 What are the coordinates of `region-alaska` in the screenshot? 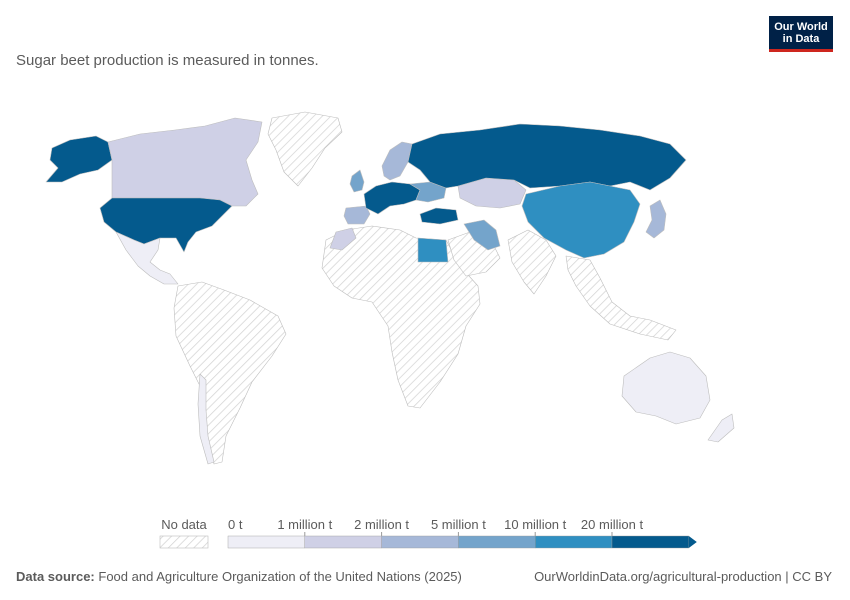 It's located at (79, 159).